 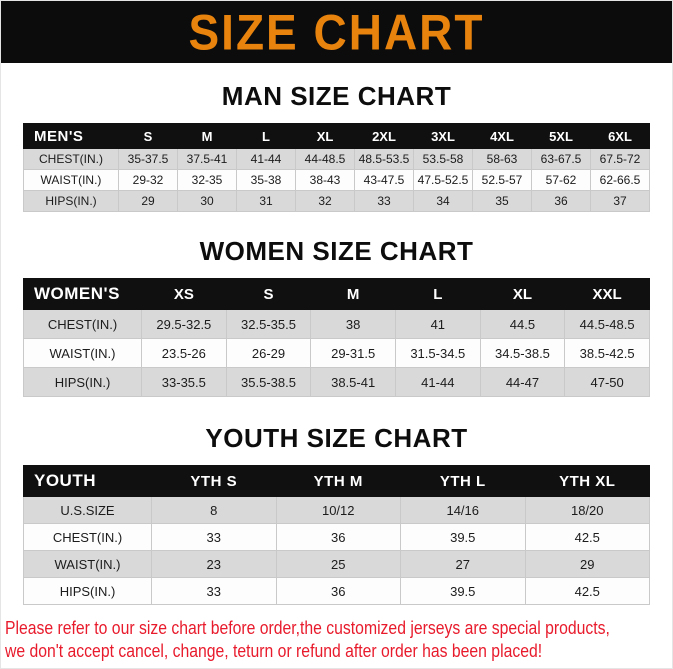 What do you see at coordinates (522, 353) in the screenshot?
I see `size-value-cell: 34.5-38.5` at bounding box center [522, 353].